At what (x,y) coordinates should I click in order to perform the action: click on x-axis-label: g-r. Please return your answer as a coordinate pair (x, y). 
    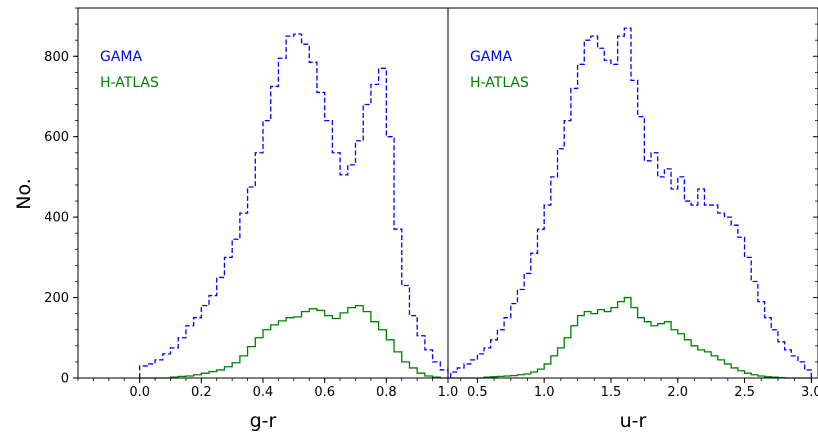
    Looking at the image, I should click on (263, 421).